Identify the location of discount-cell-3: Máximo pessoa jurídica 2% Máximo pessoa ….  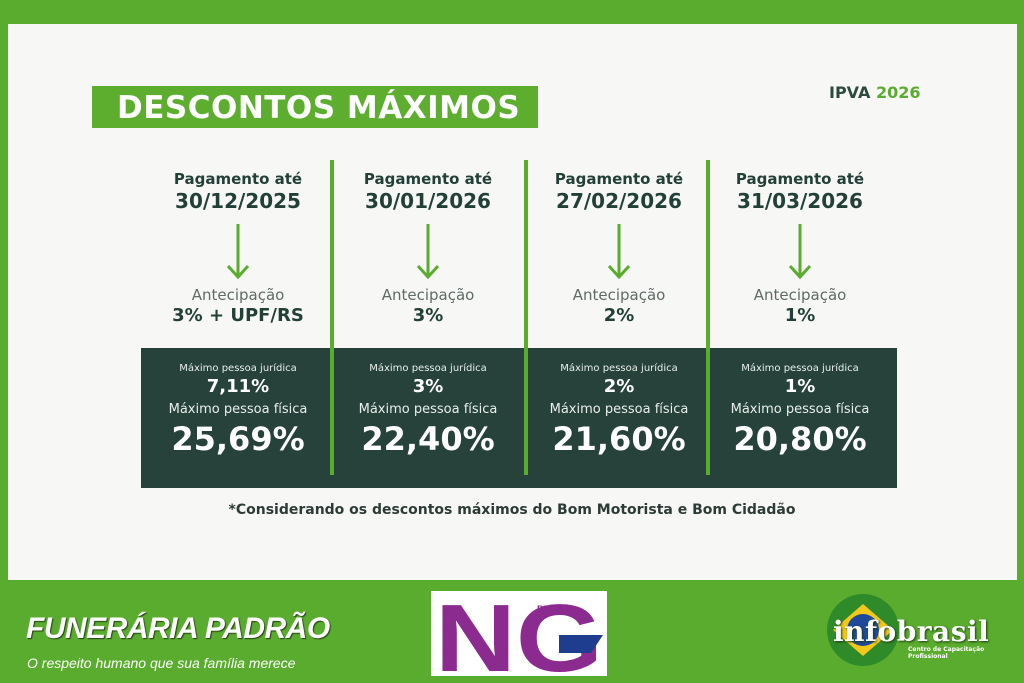
(619, 410).